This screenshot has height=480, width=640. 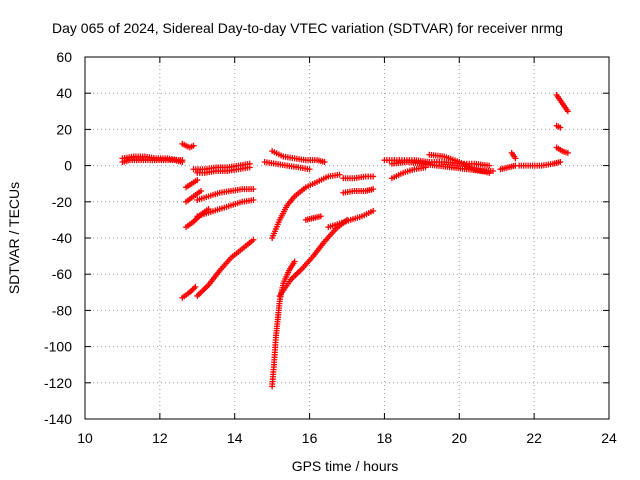 I want to click on y-tick-label: 60, so click(x=64, y=57).